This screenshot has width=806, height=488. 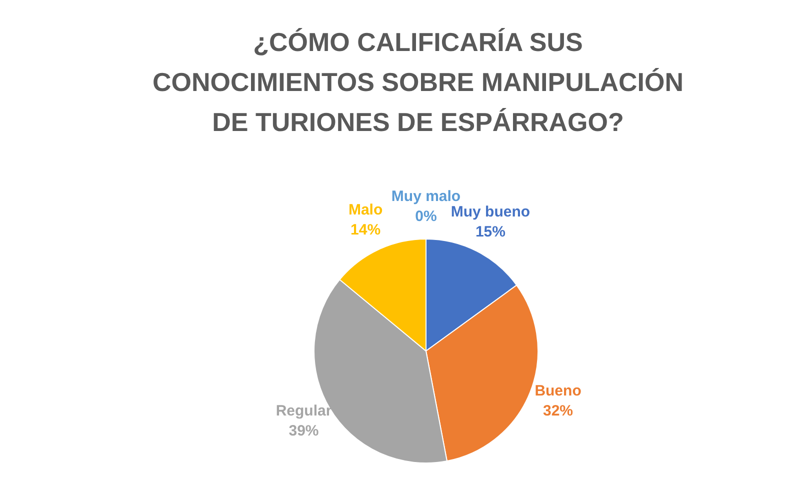 I want to click on data-label: 14%, so click(x=365, y=230).